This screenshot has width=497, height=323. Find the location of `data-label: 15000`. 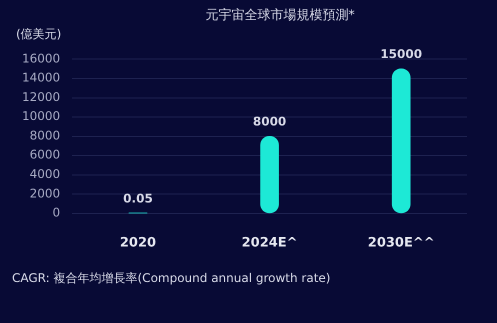

data-label: 15000 is located at coordinates (401, 53).